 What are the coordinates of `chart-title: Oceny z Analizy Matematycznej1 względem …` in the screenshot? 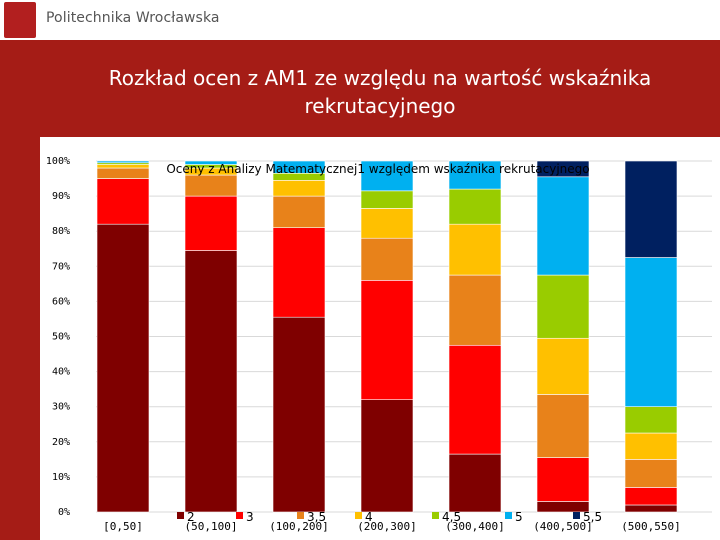 It's located at (377, 169).